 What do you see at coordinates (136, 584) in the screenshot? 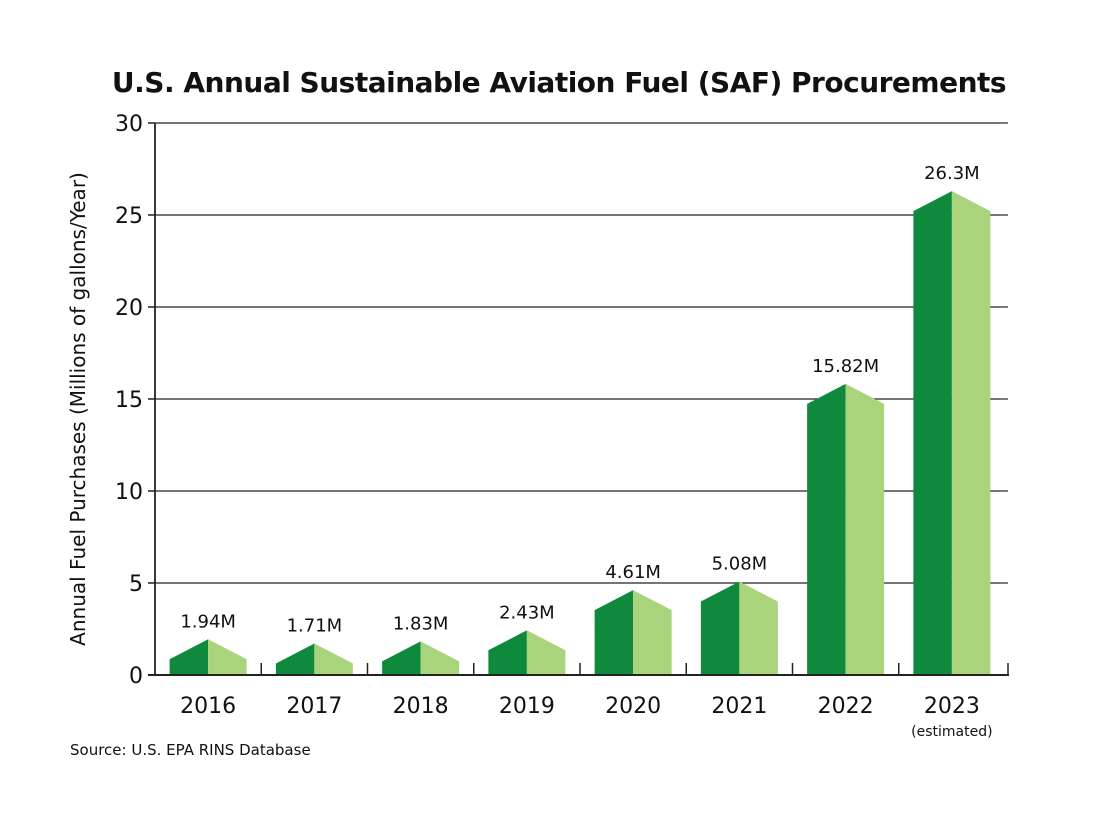
I see `y-tick-label: 5` at bounding box center [136, 584].